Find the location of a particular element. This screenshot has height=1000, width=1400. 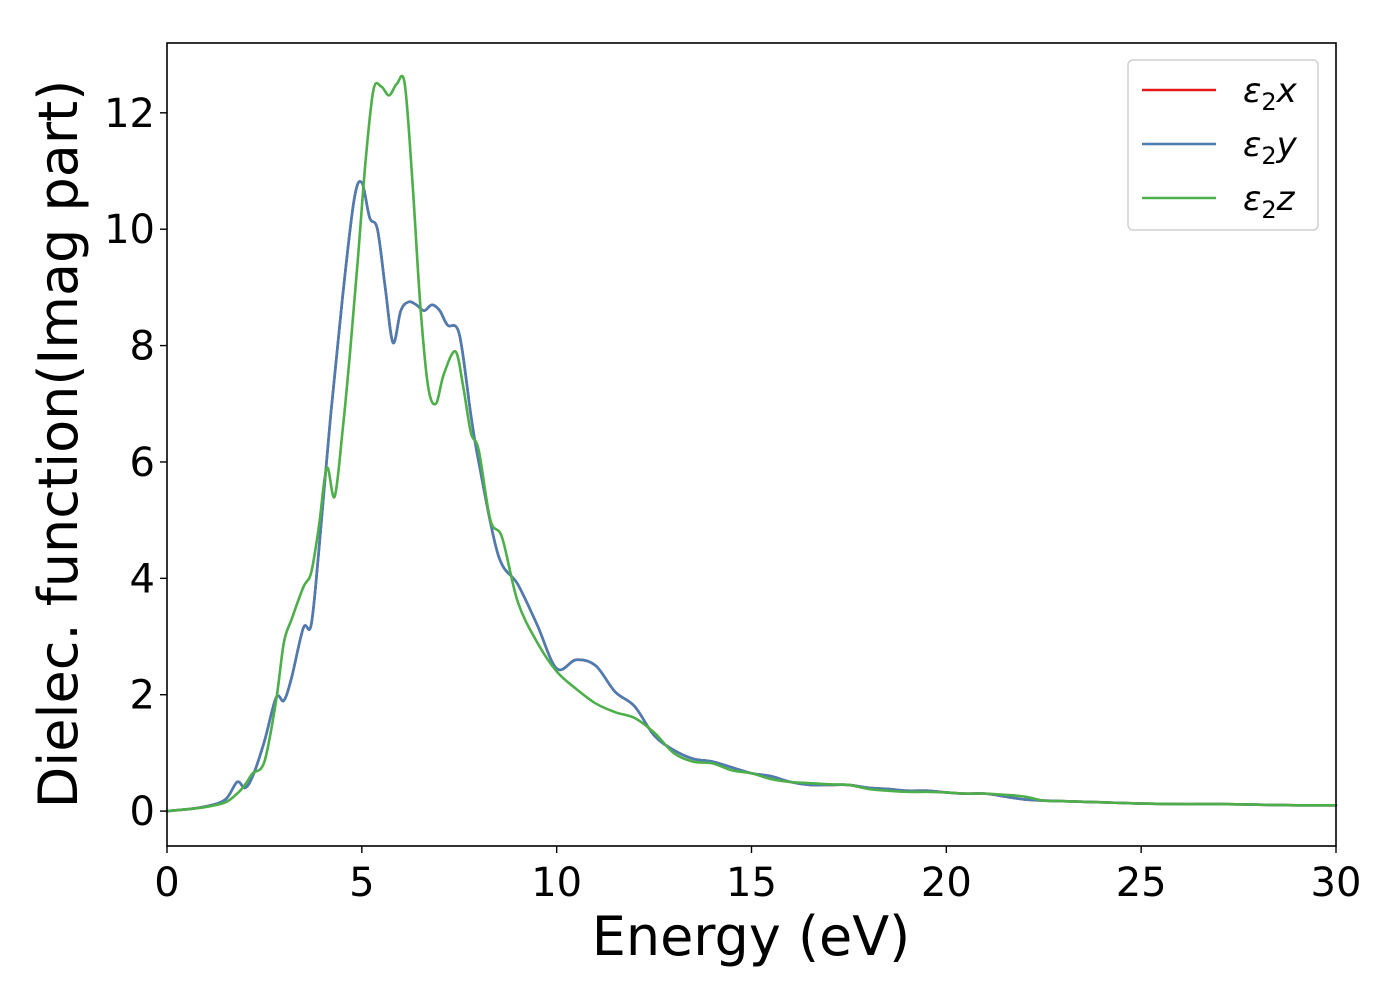

y-tick-label: 6 is located at coordinates (142, 463).